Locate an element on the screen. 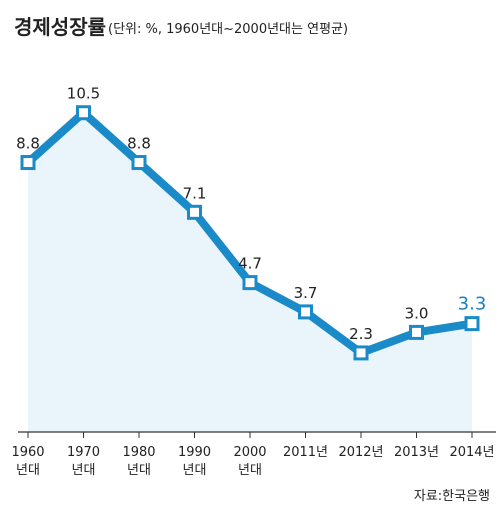 Image resolution: width=500 pixels, height=506 pixels. x-tick-label: 2014년 is located at coordinates (471, 452).